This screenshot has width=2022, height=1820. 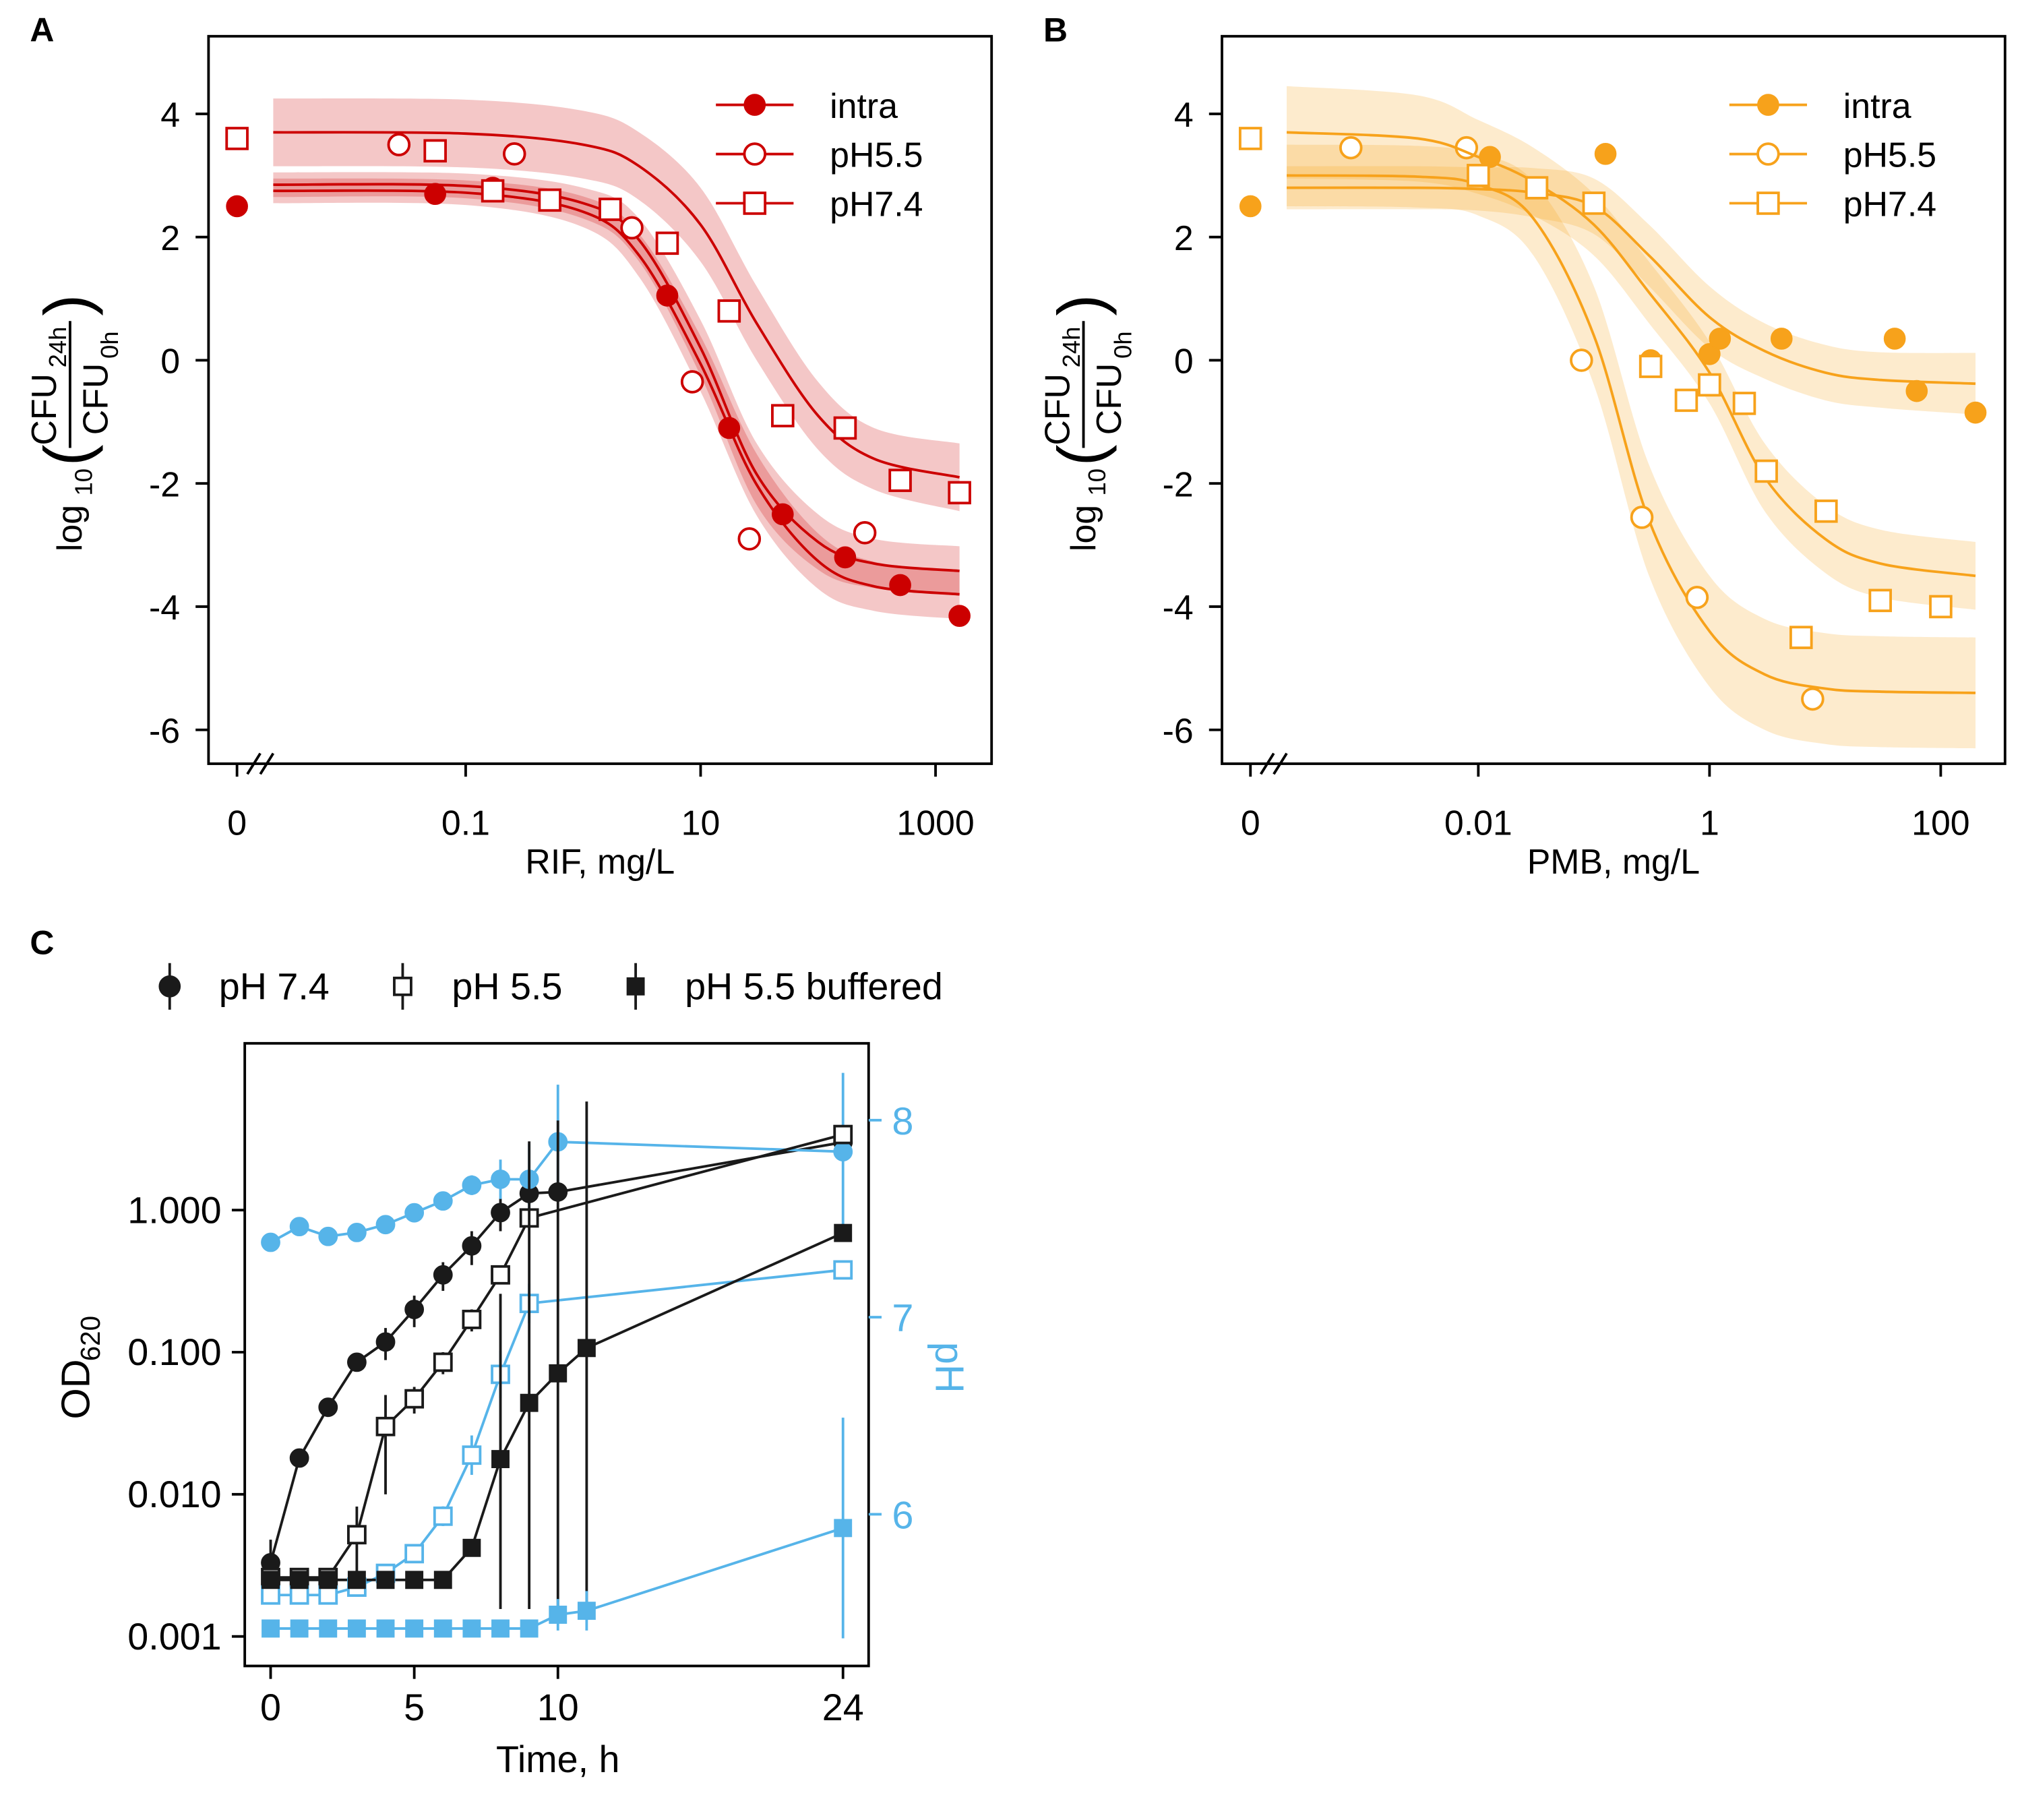 I want to click on panel-label: B, so click(x=1055, y=30).